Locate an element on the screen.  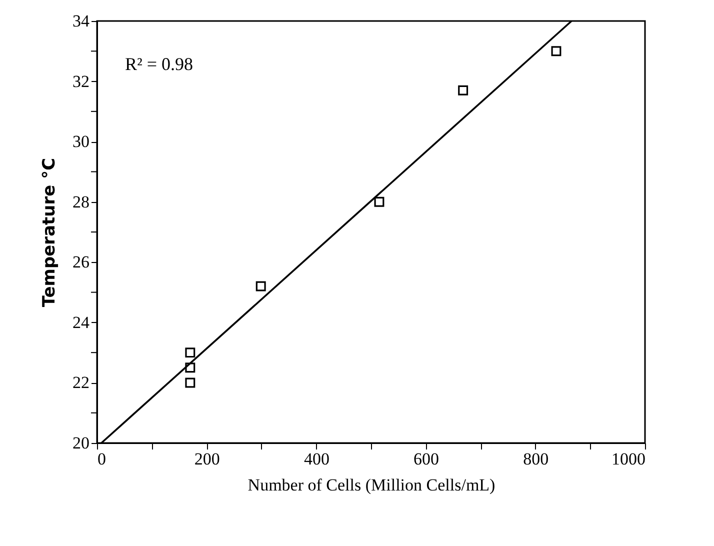
y-axis-title: Temperature °C is located at coordinates (50, 233).